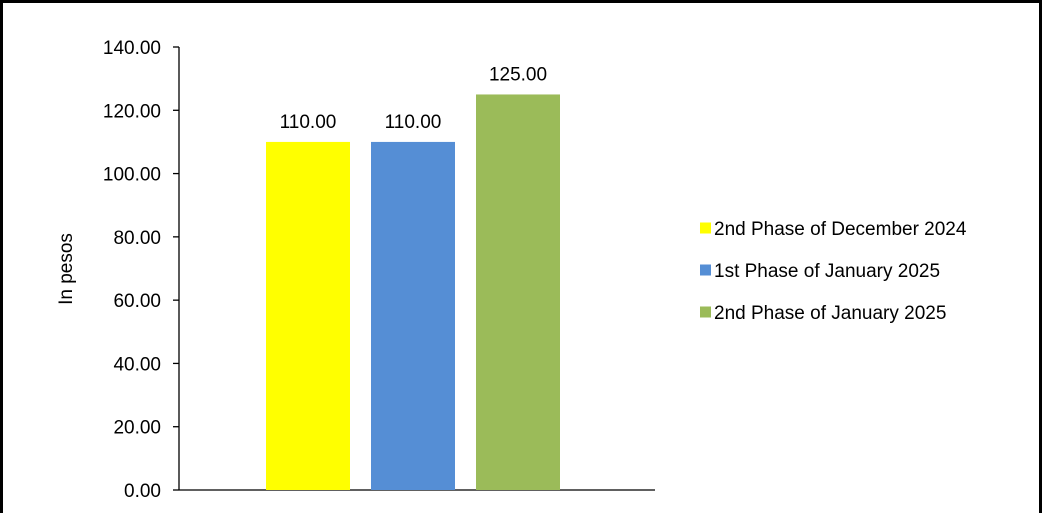  Describe the element at coordinates (132, 175) in the screenshot. I see `y-tick-label: 100.00` at that location.